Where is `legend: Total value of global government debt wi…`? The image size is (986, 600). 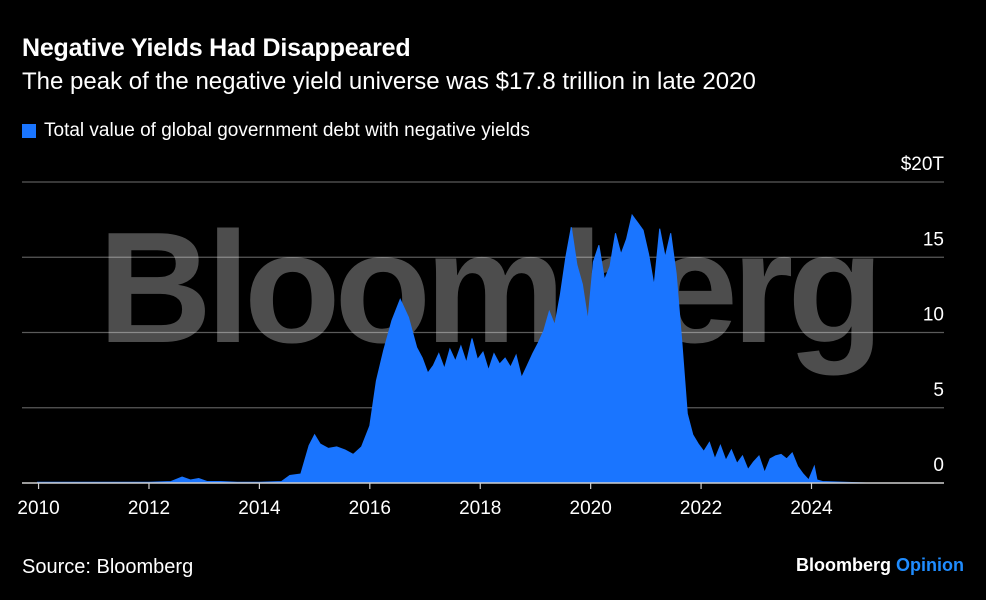 legend: Total value of global government debt wi… is located at coordinates (276, 131).